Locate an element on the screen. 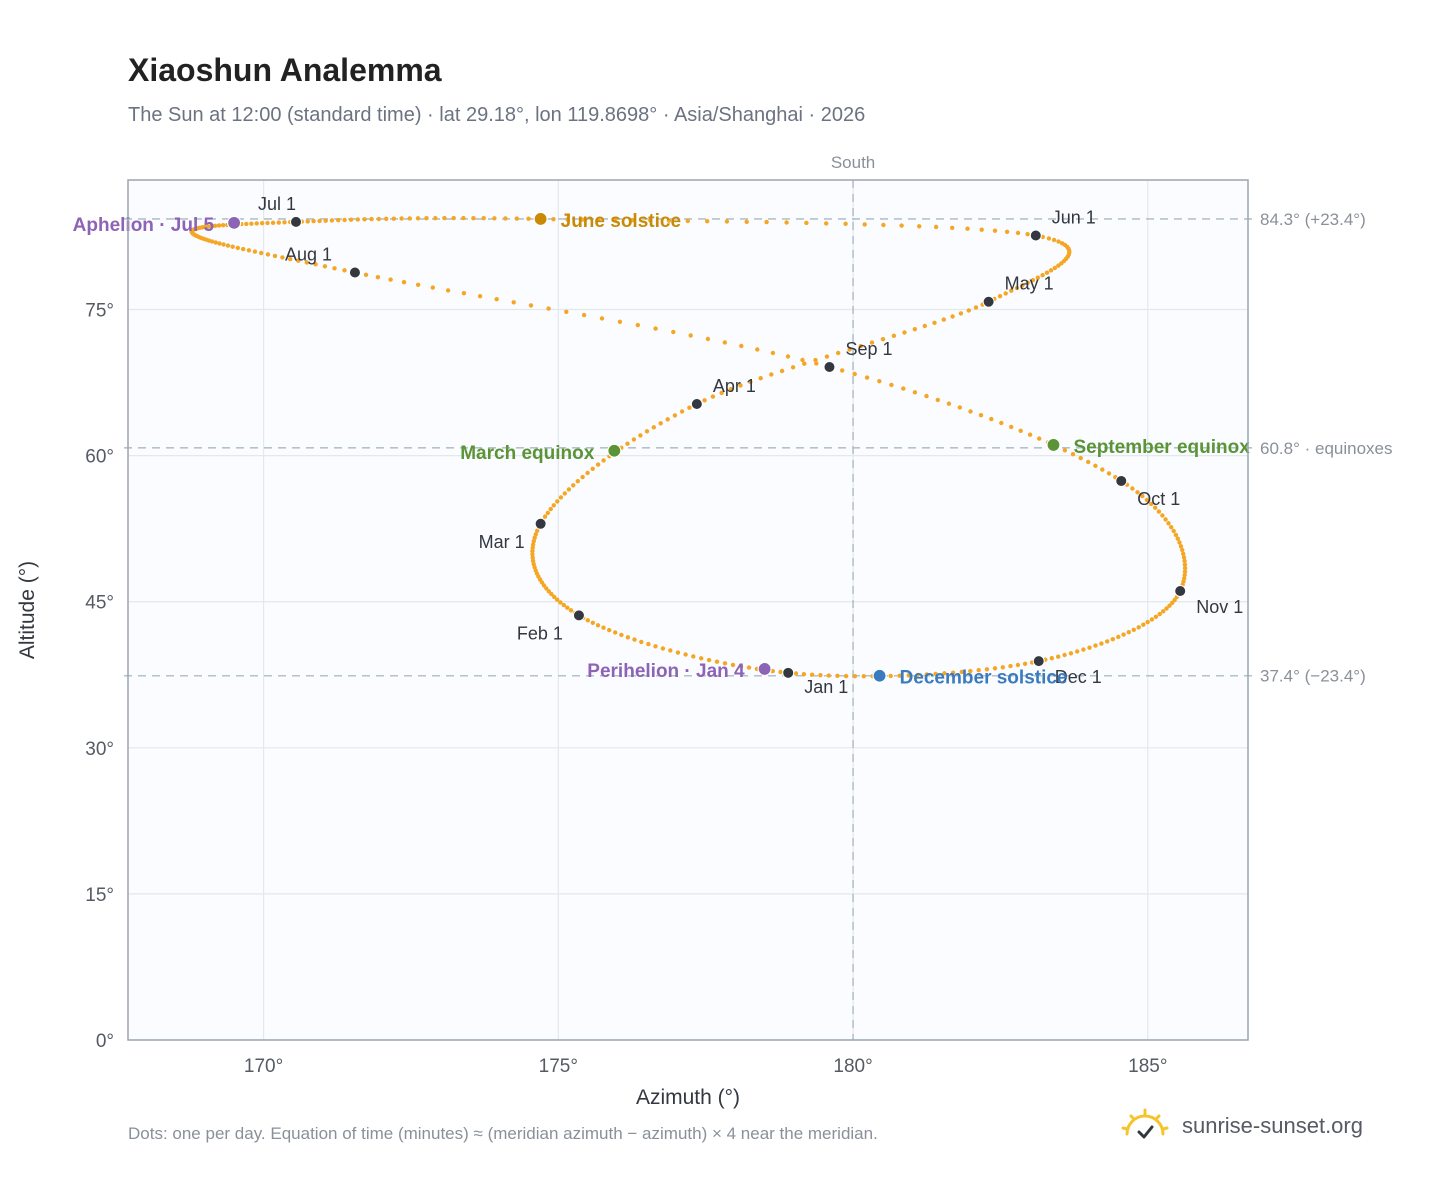 This screenshot has height=1188, width=1448. x-tick-label: 180° is located at coordinates (852, 1066).